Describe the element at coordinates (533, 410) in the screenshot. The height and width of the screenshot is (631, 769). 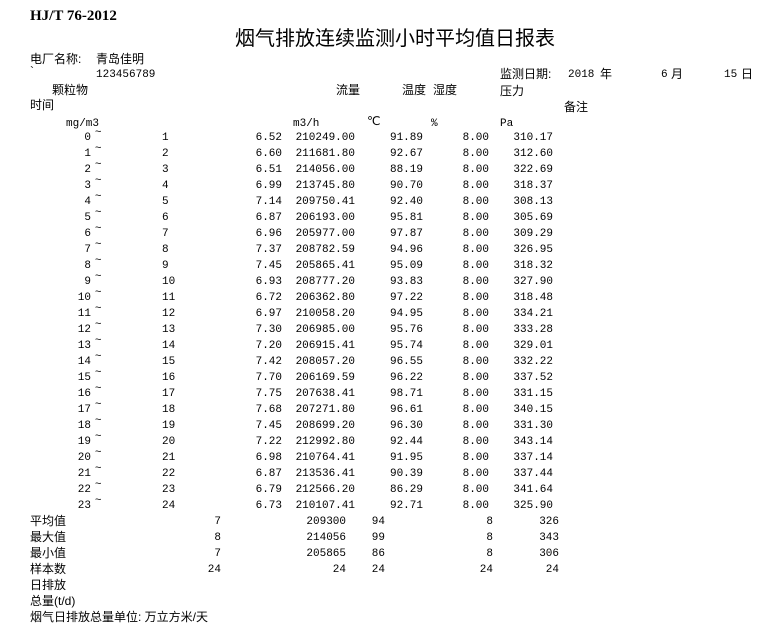
I see `pressure-value: 340.15` at that location.